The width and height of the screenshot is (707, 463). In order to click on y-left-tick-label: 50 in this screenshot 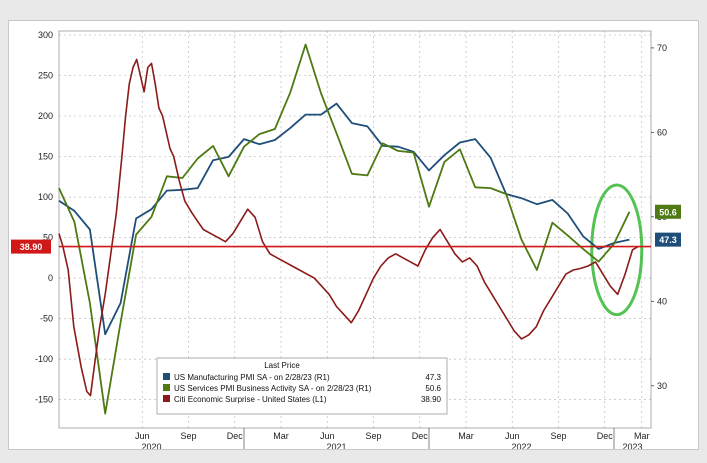, I will do `click(48, 238)`.